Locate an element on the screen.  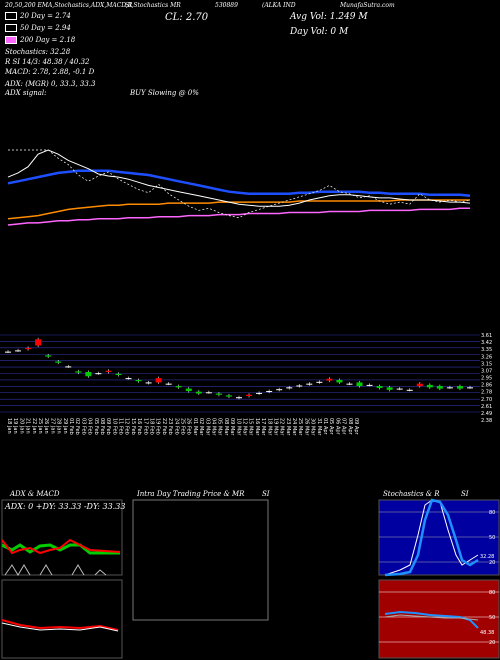
price-level-label: 2.49 is located at coordinates (486, 414).